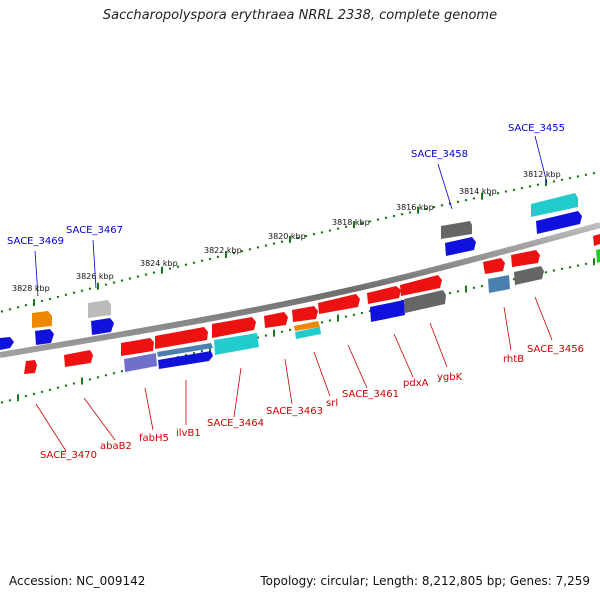 This screenshot has height=600, width=600. Describe the element at coordinates (370, 394) in the screenshot. I see `gene-label-bottom: SACE_3461` at that location.